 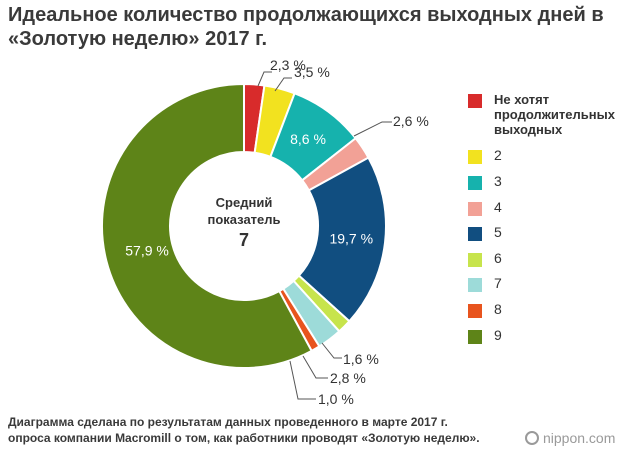 What do you see at coordinates (485, 284) in the screenshot?
I see `legend-item-7: 7` at bounding box center [485, 284].